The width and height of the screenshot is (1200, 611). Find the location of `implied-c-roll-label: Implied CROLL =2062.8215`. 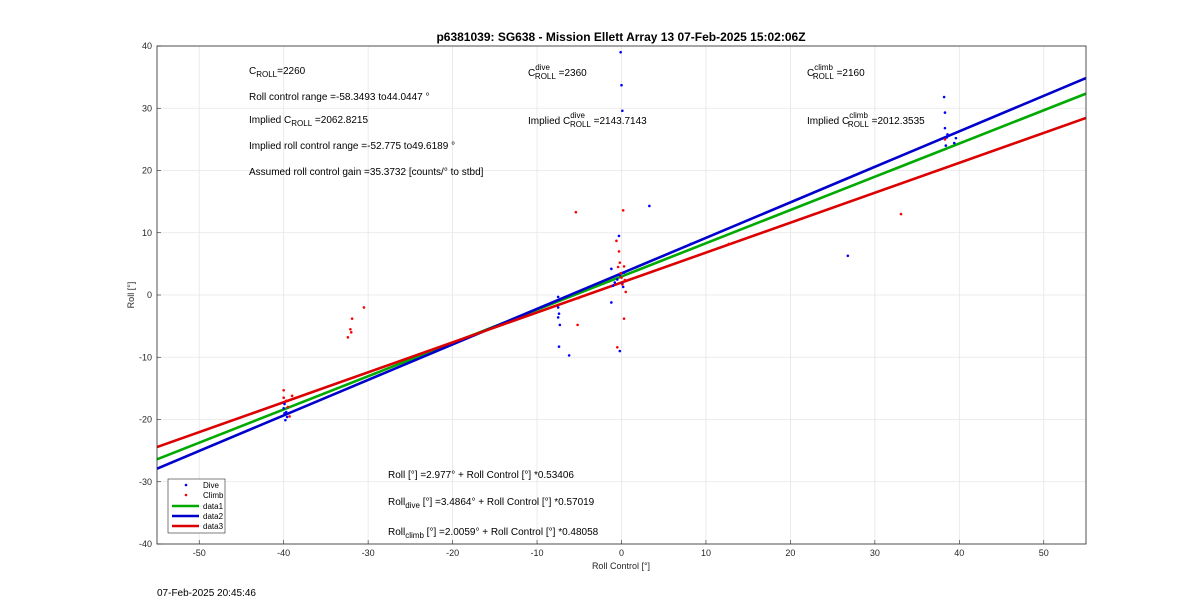

implied-c-roll-label: Implied CROLL =2062.8215 is located at coordinates (308, 121).